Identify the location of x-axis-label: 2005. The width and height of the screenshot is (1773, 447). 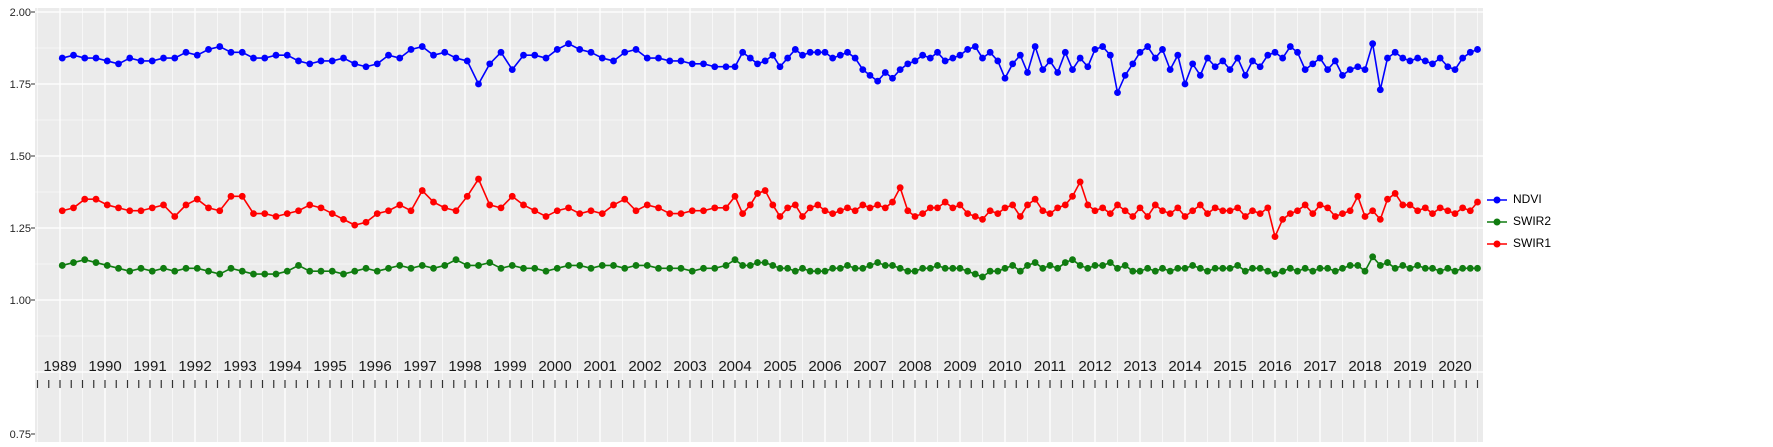
(779, 366).